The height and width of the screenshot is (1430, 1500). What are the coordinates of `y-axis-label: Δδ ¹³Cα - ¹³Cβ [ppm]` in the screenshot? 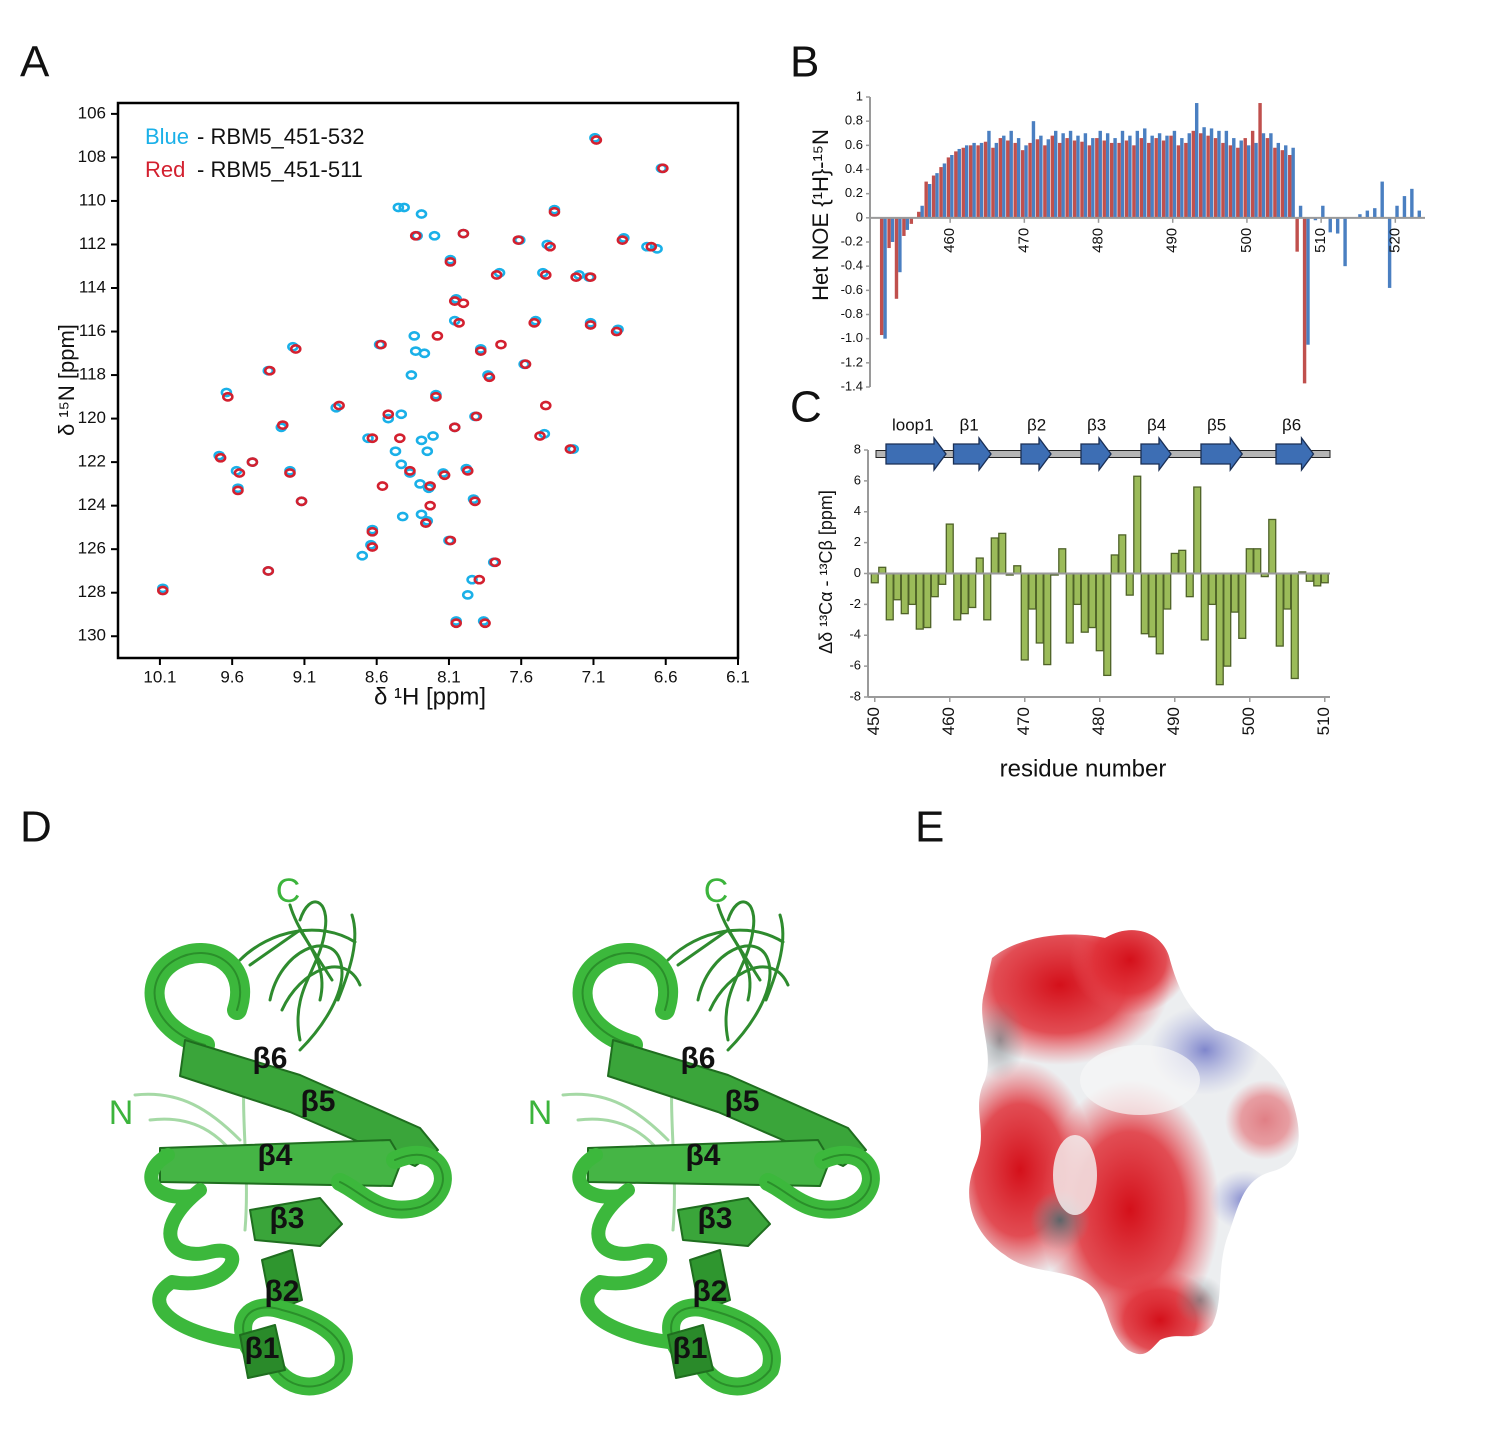 It's located at (826, 572).